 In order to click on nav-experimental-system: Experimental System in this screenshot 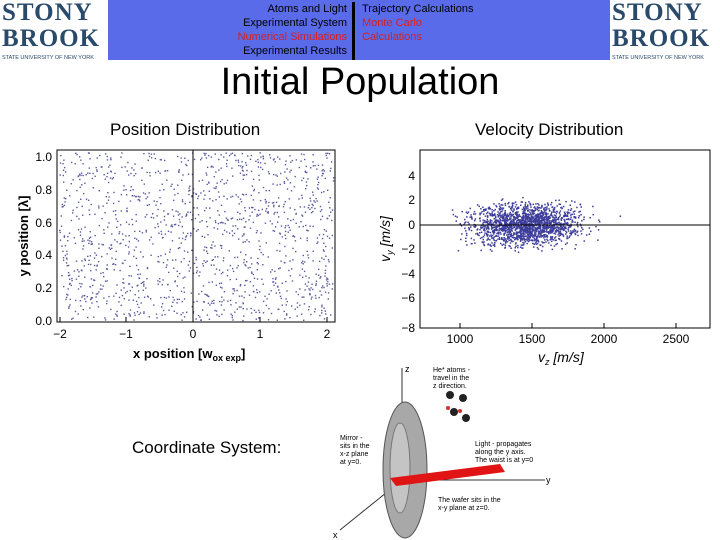, I will do `click(295, 23)`.